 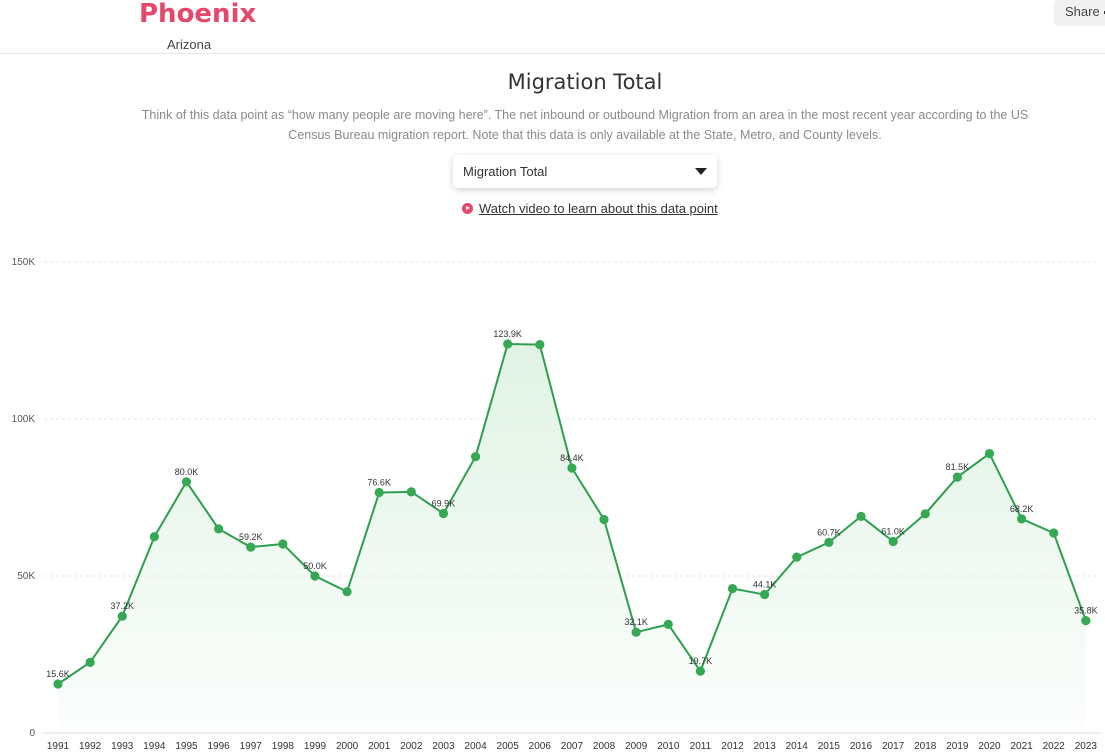 I want to click on select-value: Migration Total, so click(x=505, y=171).